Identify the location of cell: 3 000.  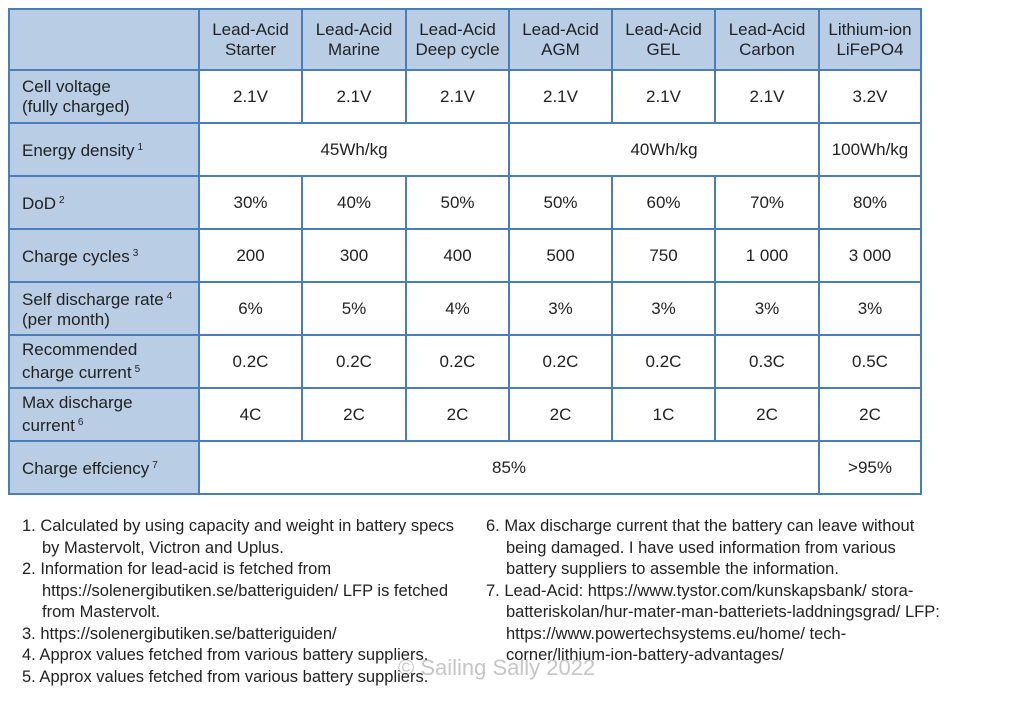
(870, 255).